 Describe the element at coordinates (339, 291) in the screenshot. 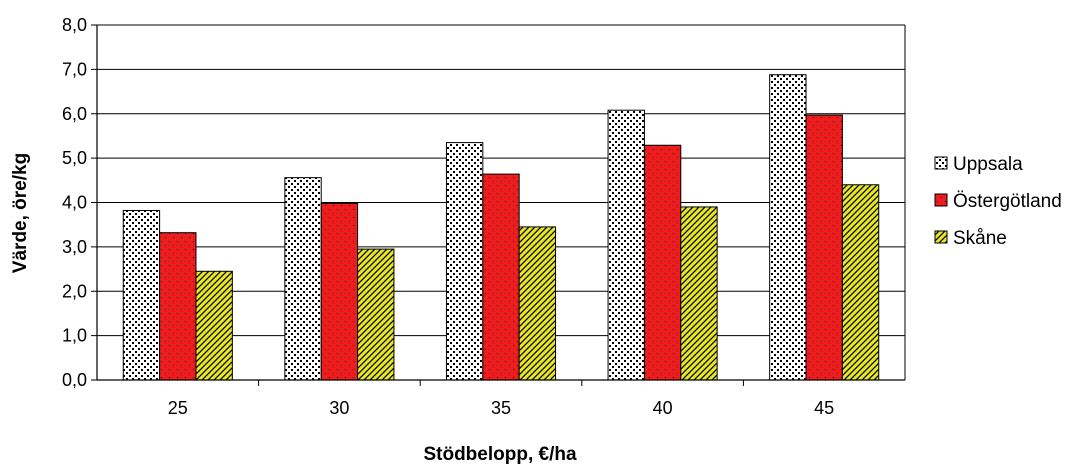

I see `bar-östergötland-30` at that location.